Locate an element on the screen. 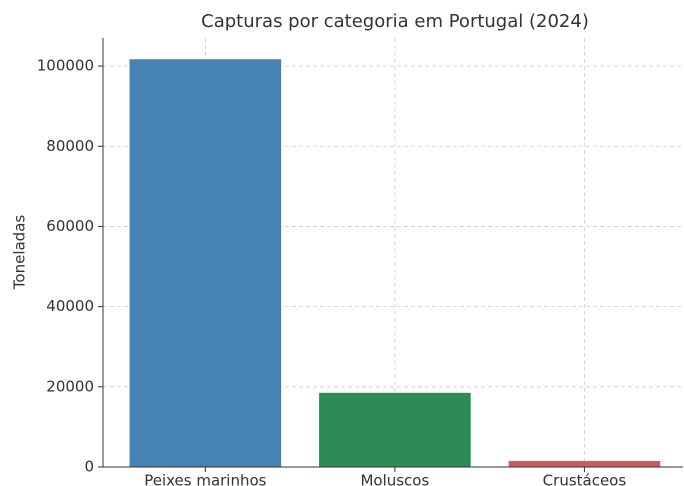 The image size is (684, 486). y-tick-label: 20000 is located at coordinates (70, 386).